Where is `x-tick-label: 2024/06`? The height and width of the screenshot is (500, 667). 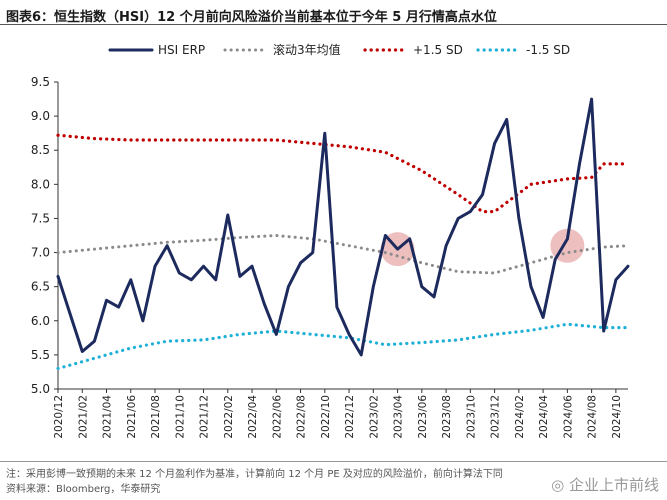
x-tick-label: 2024/06 is located at coordinates (568, 417).